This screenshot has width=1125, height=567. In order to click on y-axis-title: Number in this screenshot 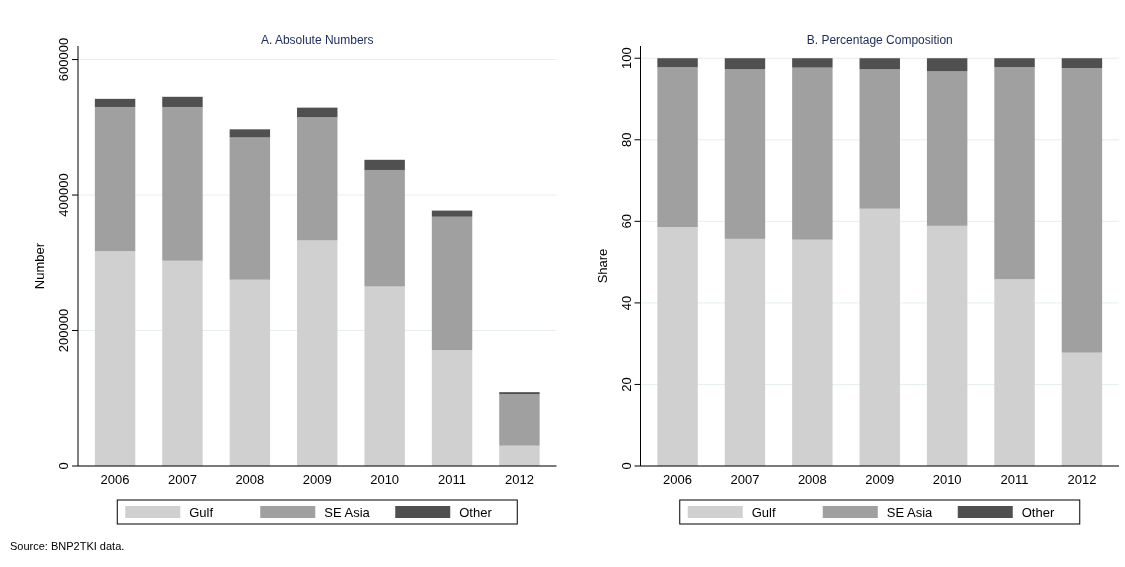, I will do `click(39, 266)`.